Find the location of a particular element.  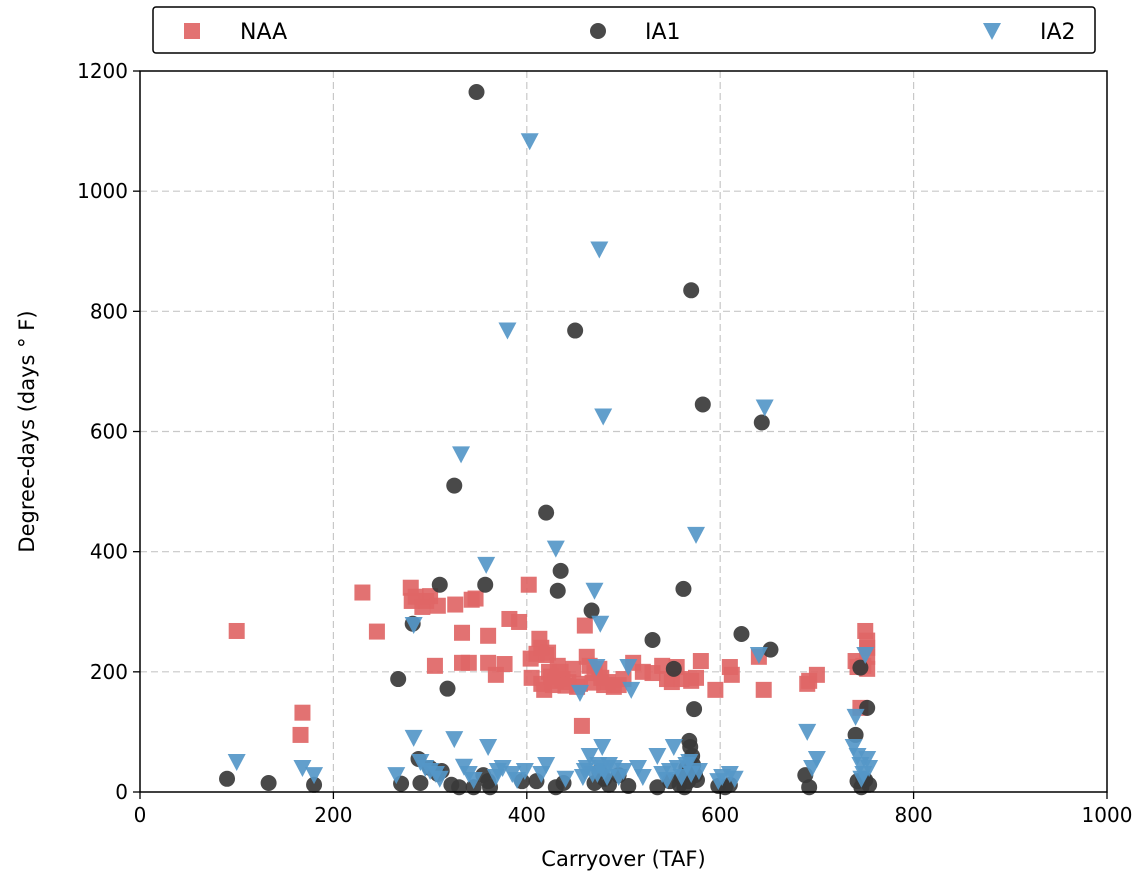

y-axis-label: Degree-days (days ° F) is located at coordinates (27, 431).